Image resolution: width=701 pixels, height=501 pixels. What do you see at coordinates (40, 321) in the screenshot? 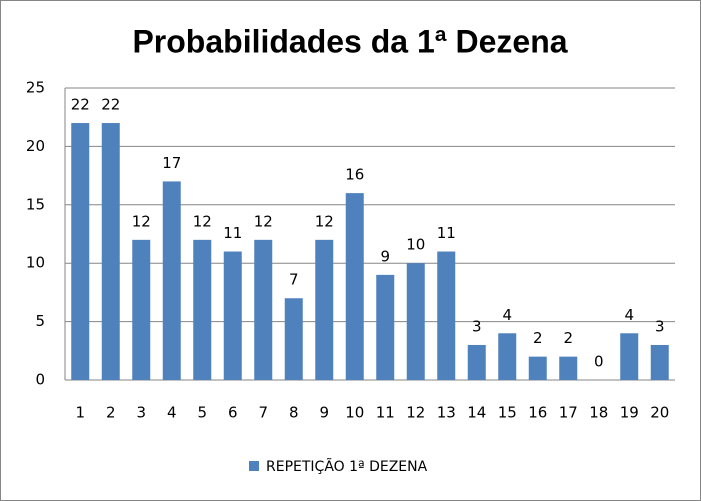
I see `y-tick-label: 5` at bounding box center [40, 321].